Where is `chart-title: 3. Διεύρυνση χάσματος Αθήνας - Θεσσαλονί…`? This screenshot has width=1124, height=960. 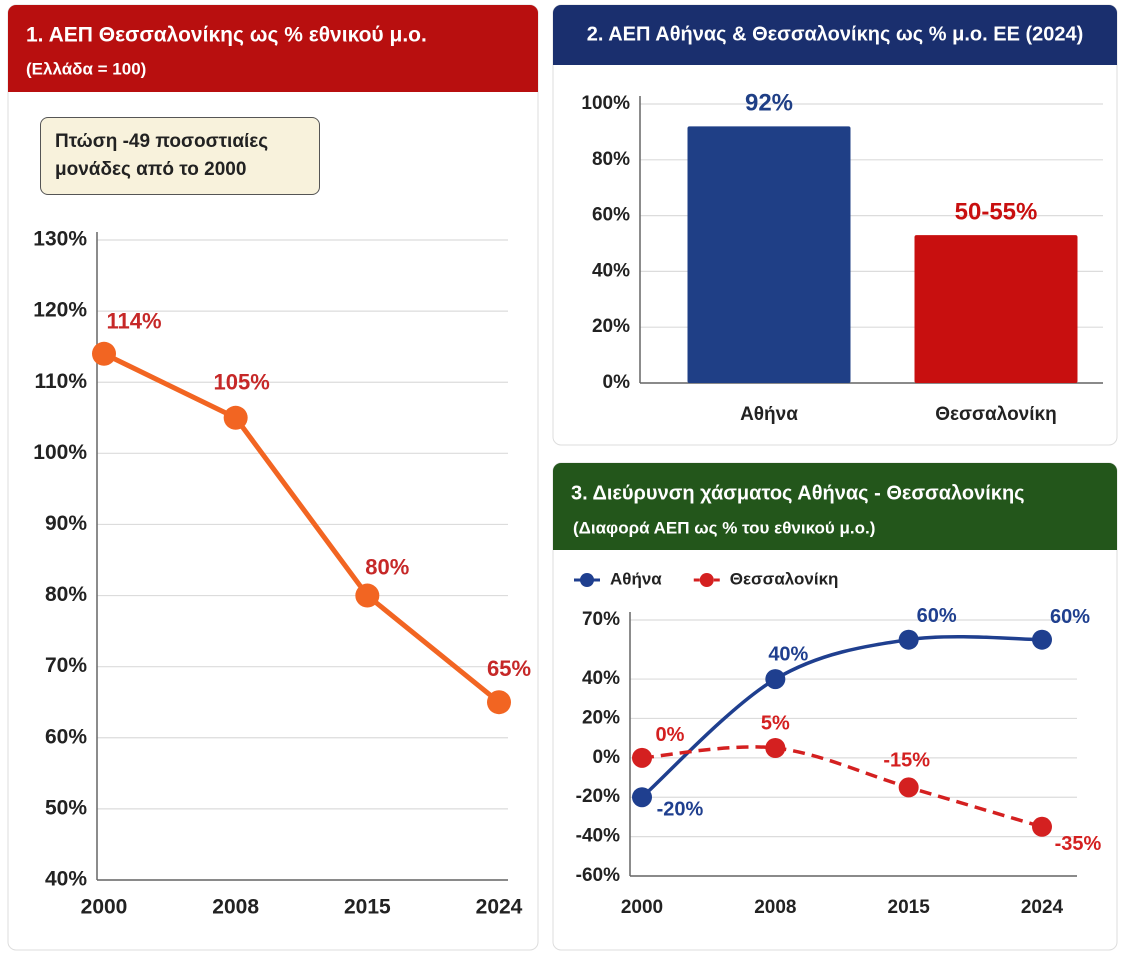 chart-title: 3. Διεύρυνση χάσματος Αθήνας - Θεσσαλονί… is located at coordinates (798, 493).